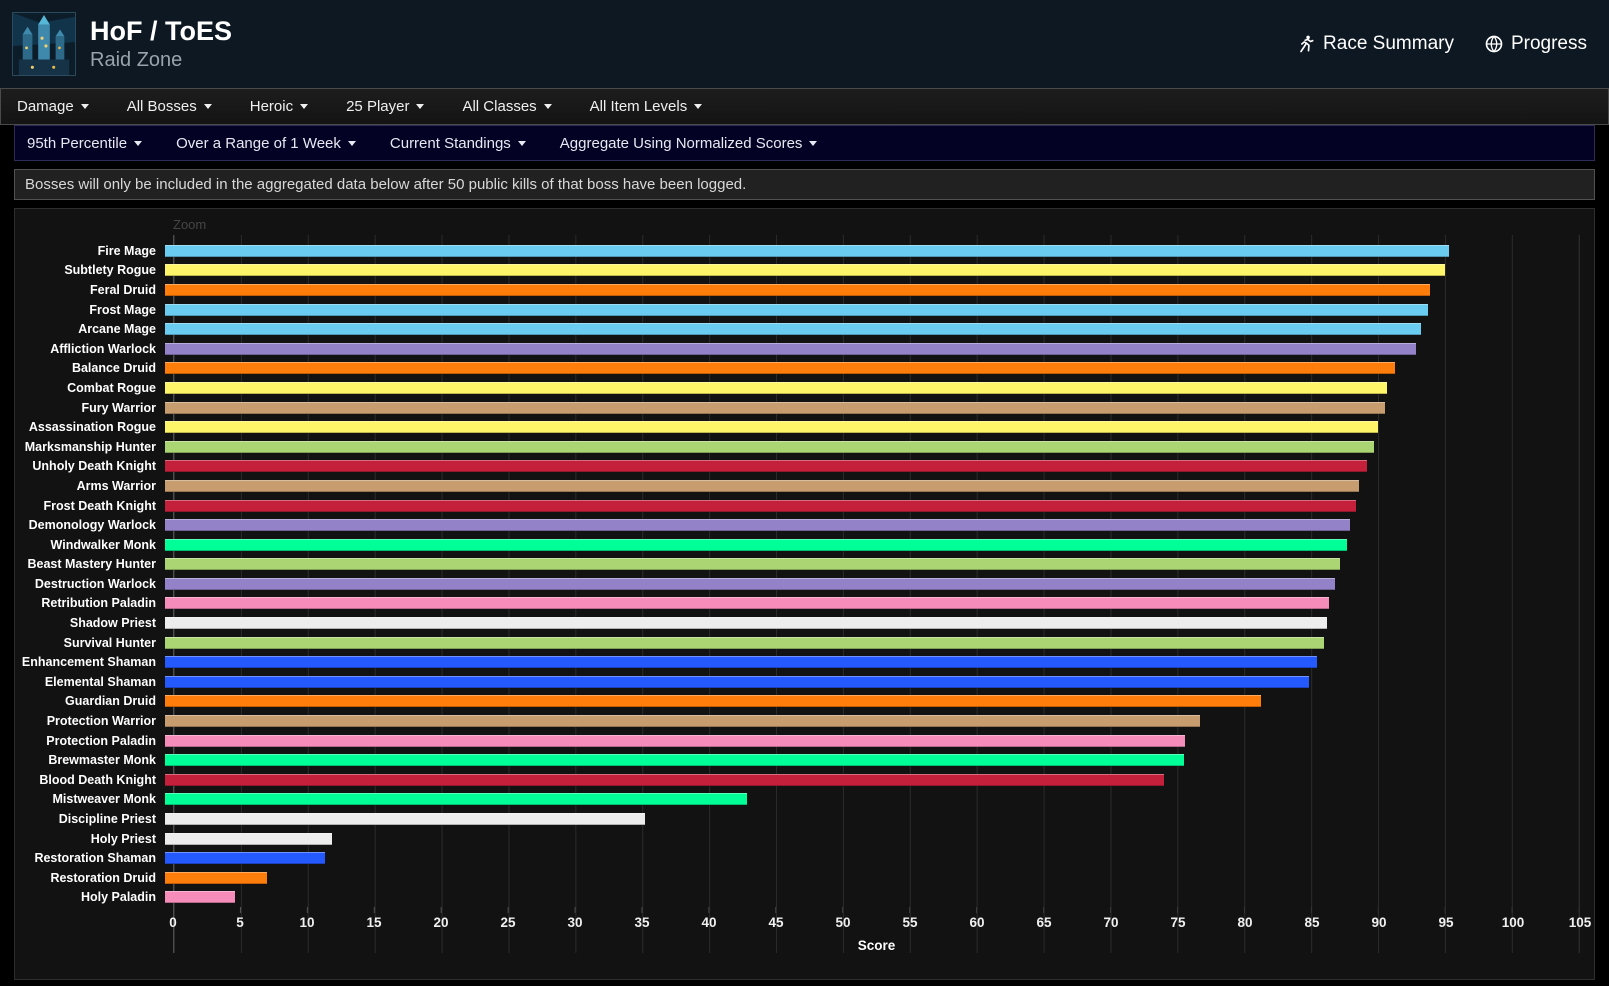 The image size is (1609, 986). Describe the element at coordinates (85, 143) in the screenshot. I see `filter-percentile-dropdown: 95th Percentile` at that location.